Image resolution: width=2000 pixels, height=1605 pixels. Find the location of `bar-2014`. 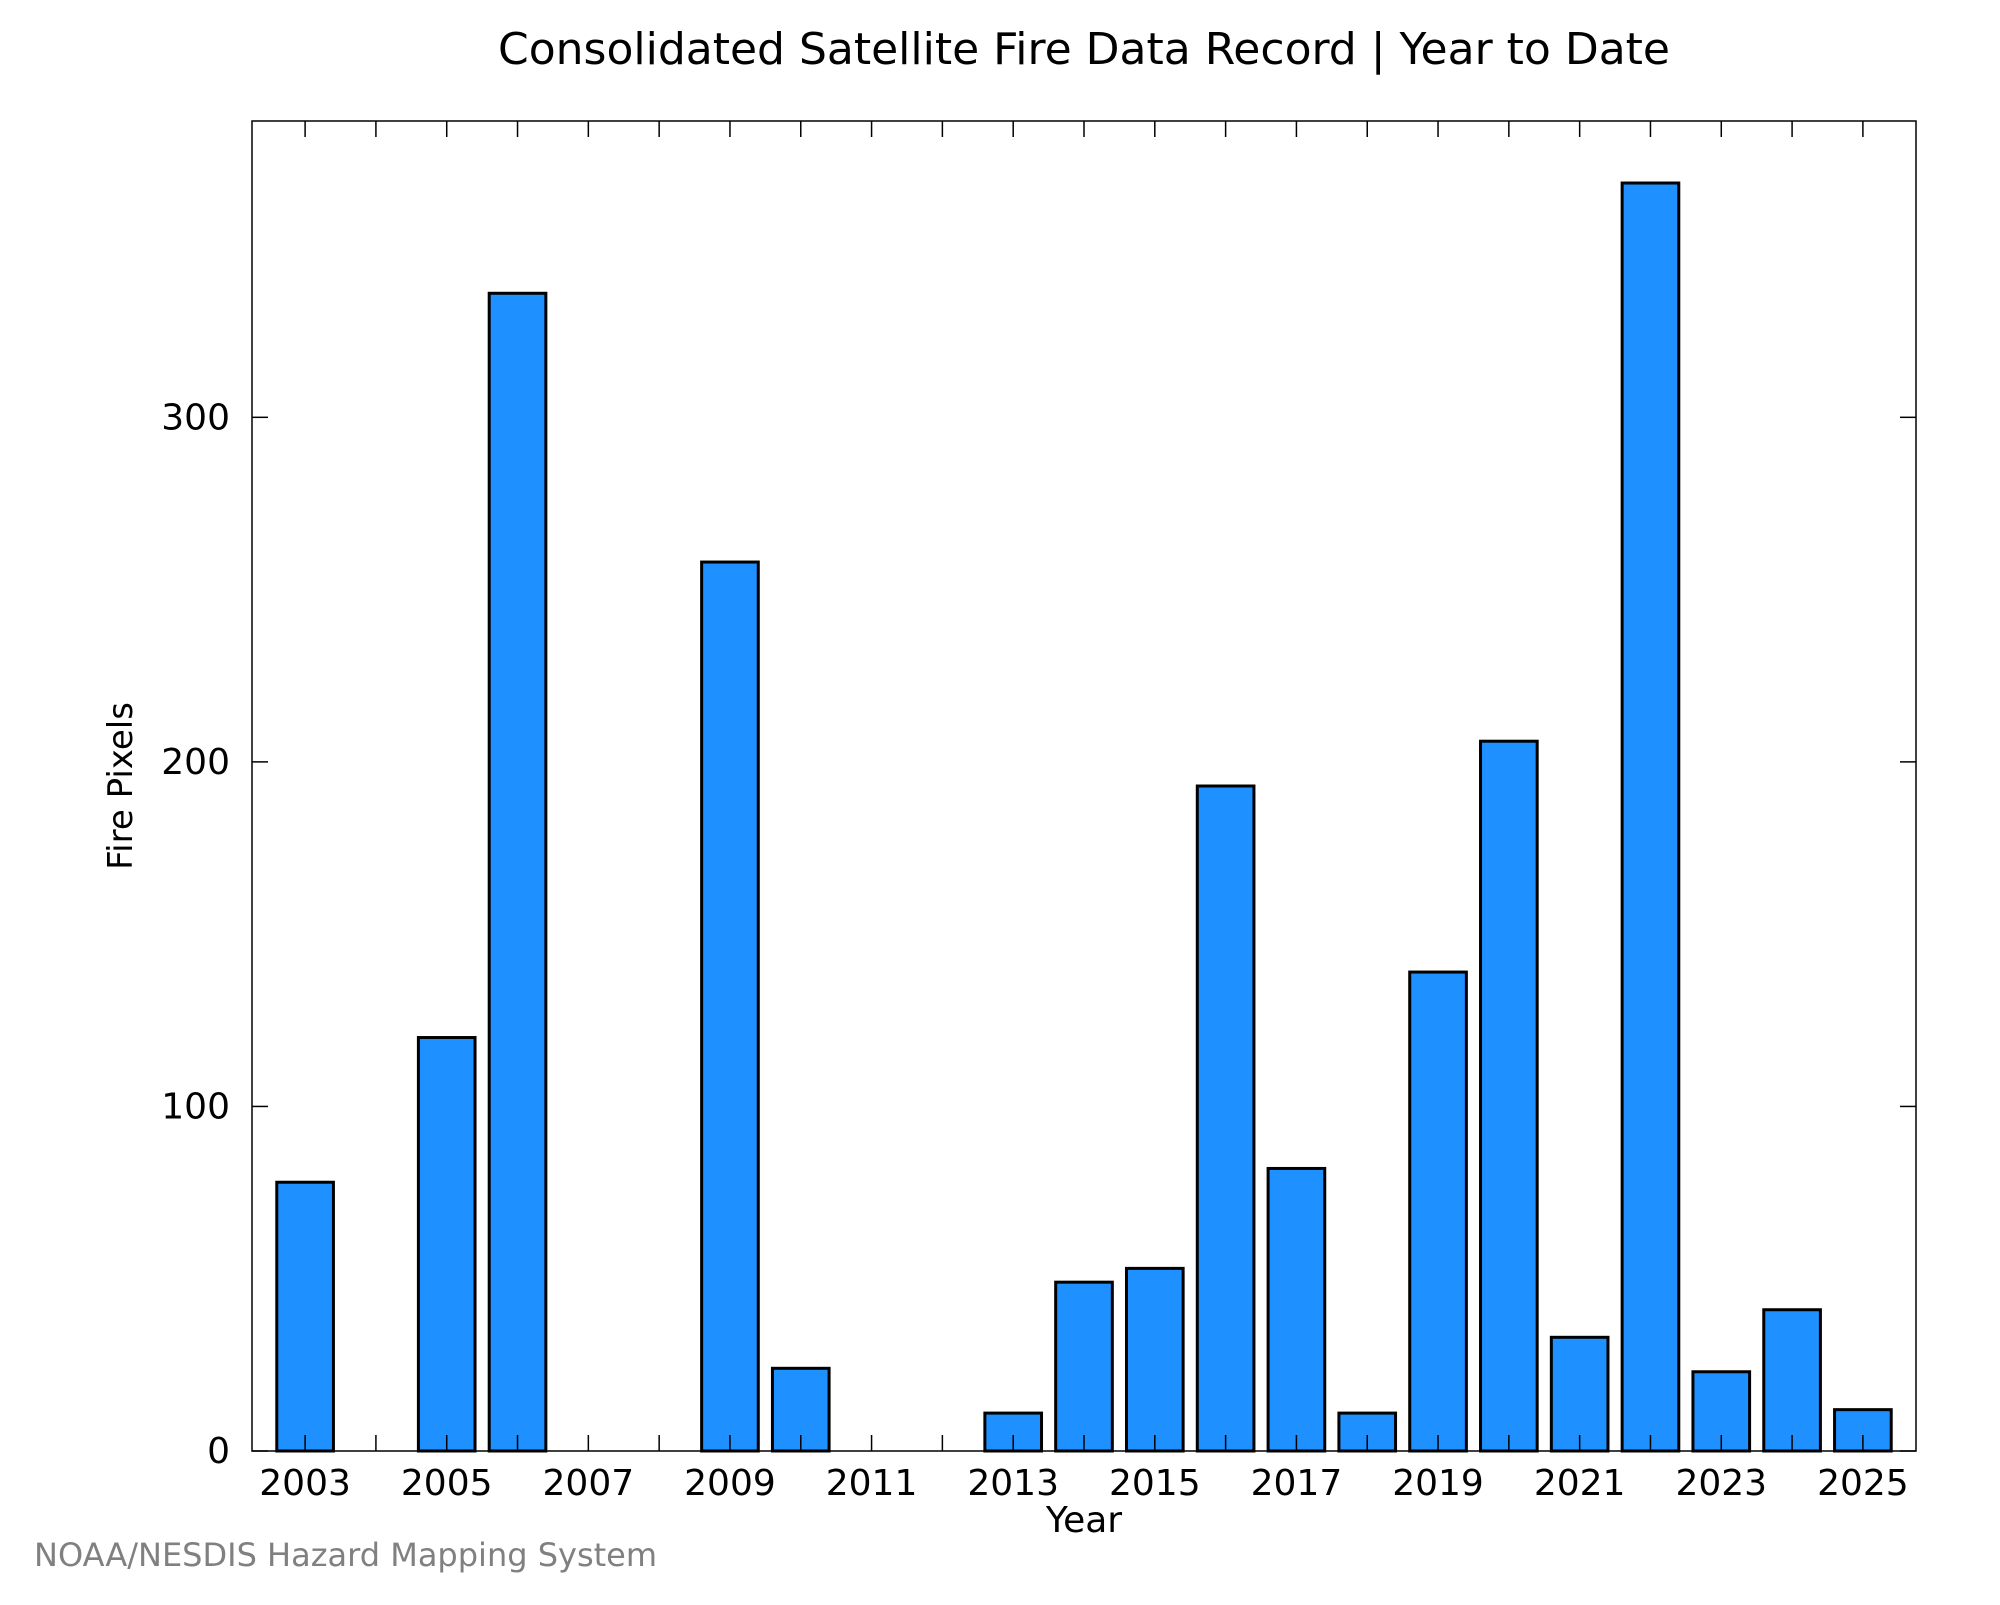

bar-2014 is located at coordinates (1084, 1366).